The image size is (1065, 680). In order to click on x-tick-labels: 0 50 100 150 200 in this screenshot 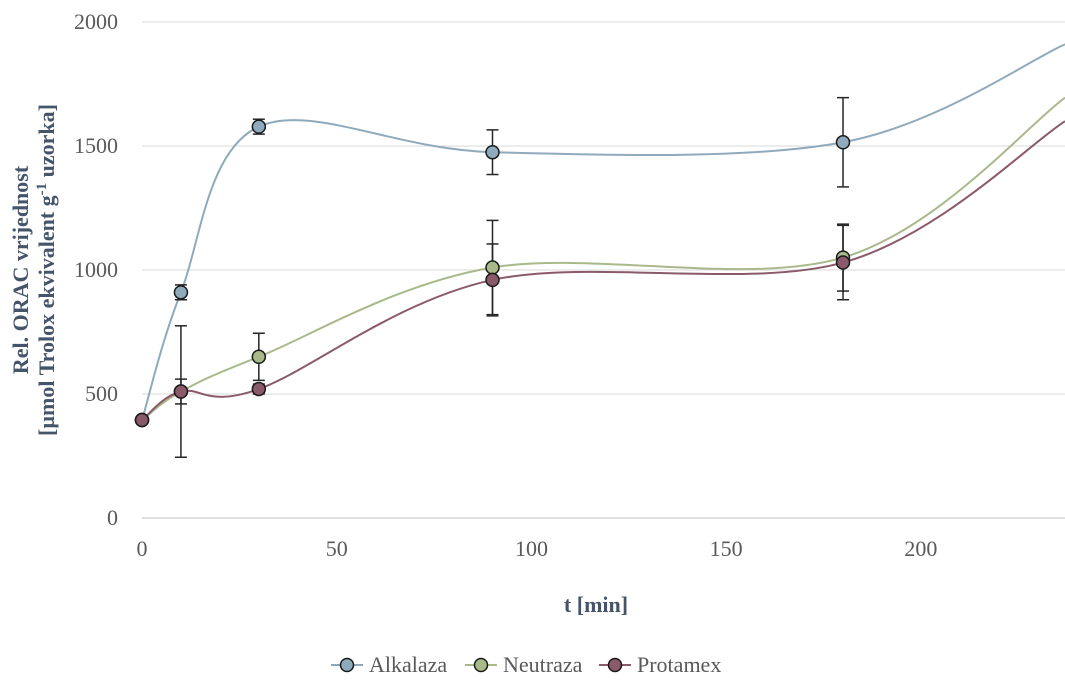, I will do `click(537, 548)`.